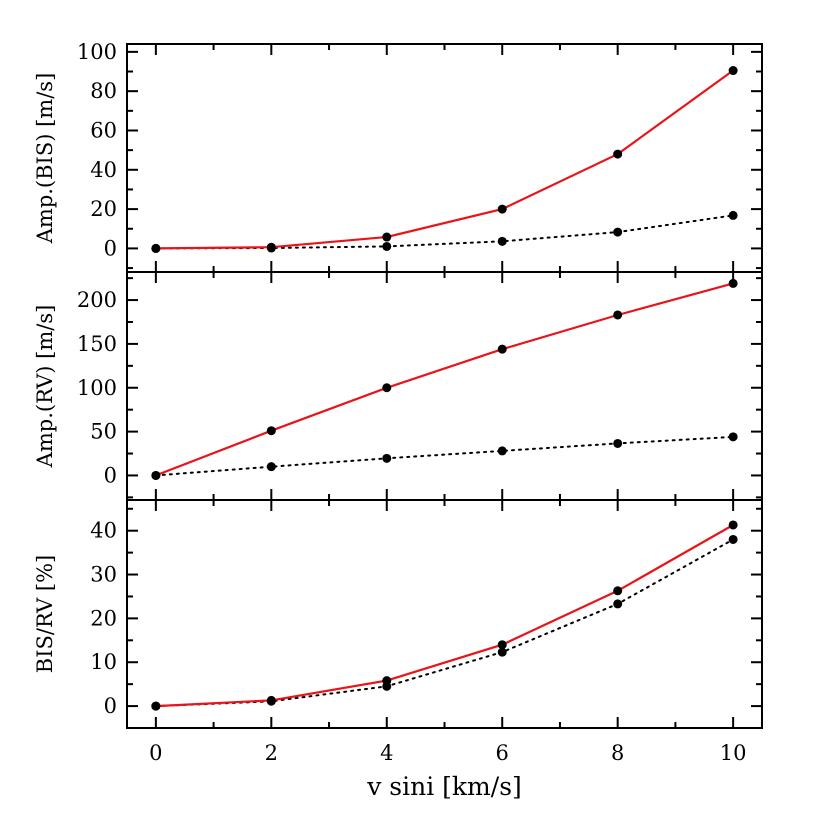  I want to click on x-tick-label: 2, so click(271, 753).